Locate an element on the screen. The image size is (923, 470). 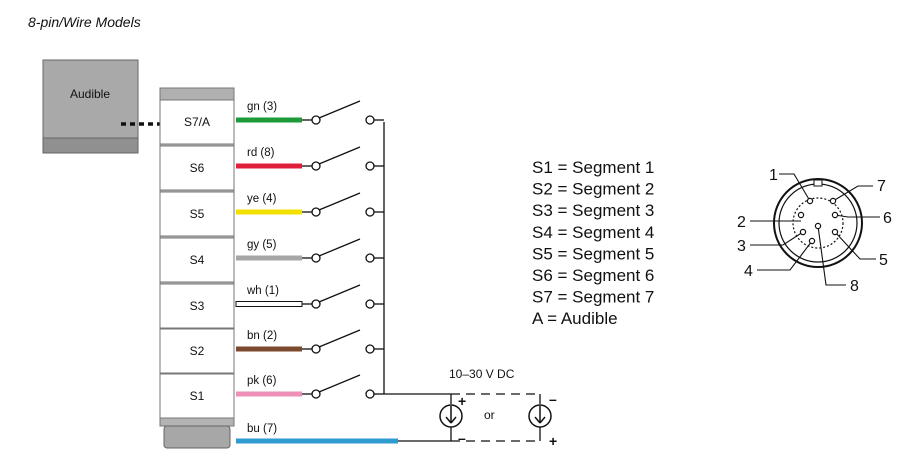
connector-pinout: 1 7 2 6 3 5 4 8 is located at coordinates (814, 231).